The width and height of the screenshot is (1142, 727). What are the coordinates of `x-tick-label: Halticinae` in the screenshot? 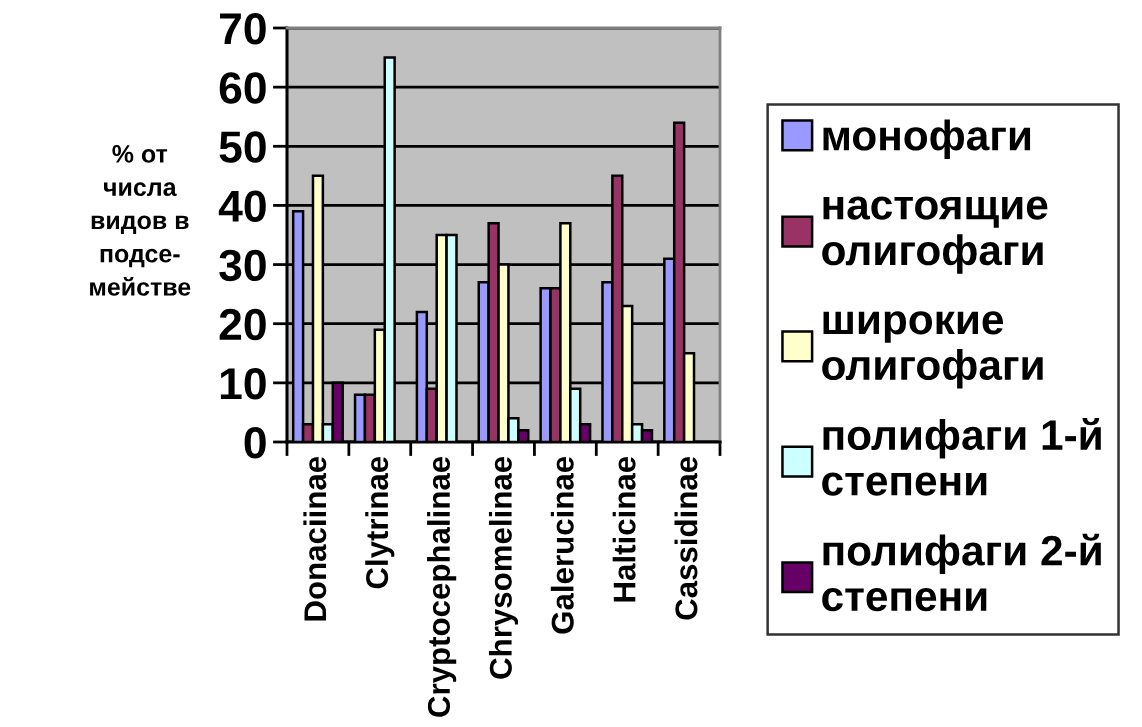 It's located at (624, 529).